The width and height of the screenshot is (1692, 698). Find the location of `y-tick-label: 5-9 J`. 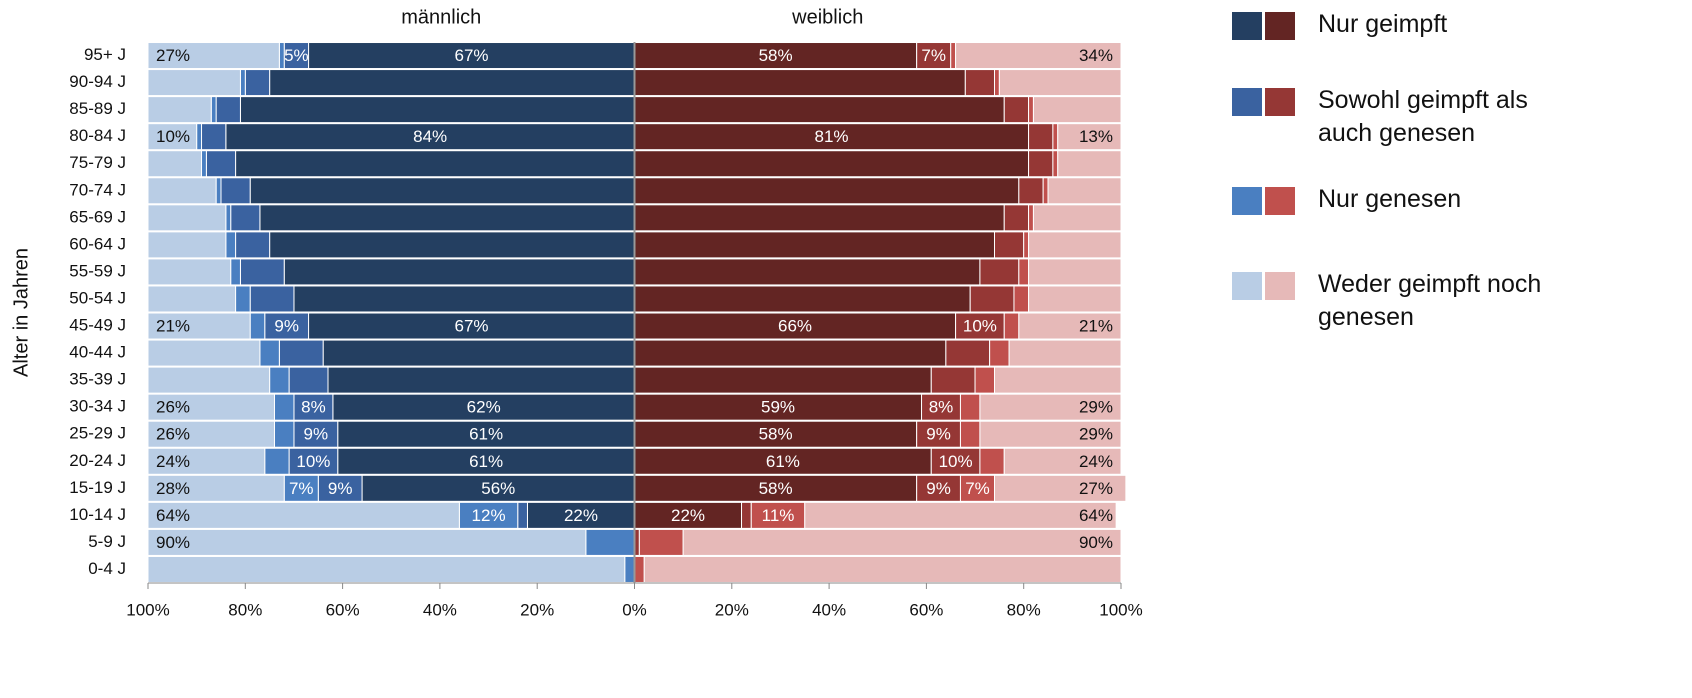

y-tick-label: 5-9 J is located at coordinates (107, 541).